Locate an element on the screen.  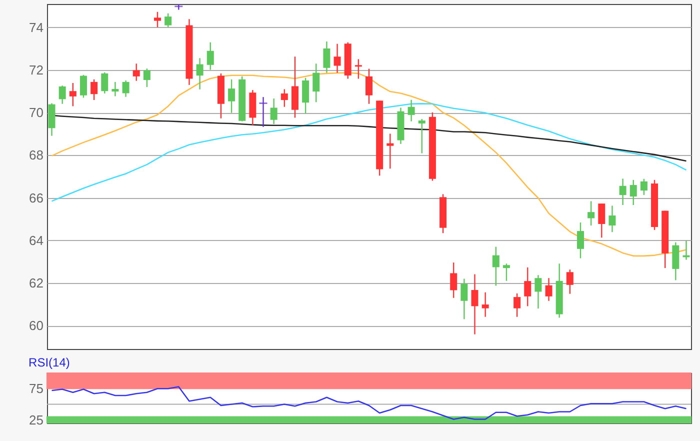
y-tick-label: 66 is located at coordinates (36, 198).